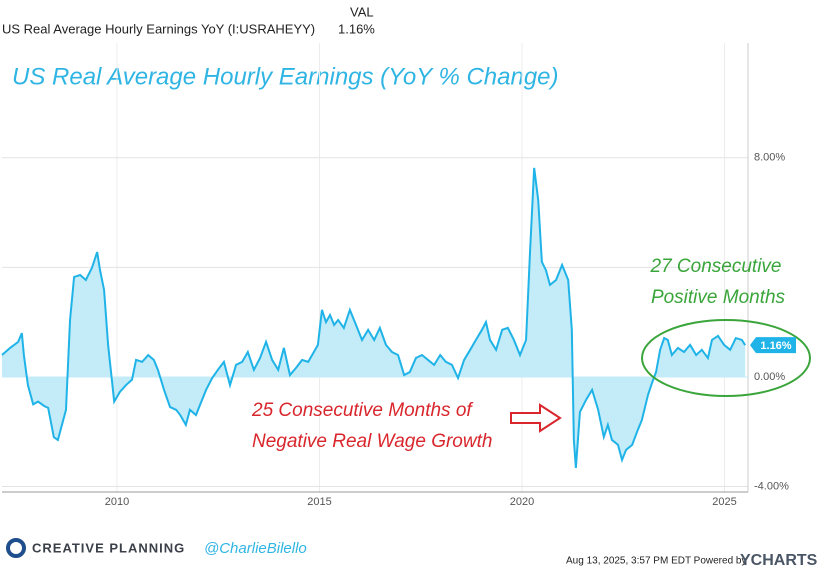 Image resolution: width=838 pixels, height=569 pixels. What do you see at coordinates (724, 502) in the screenshot?
I see `x-tick-label: 2025` at bounding box center [724, 502].